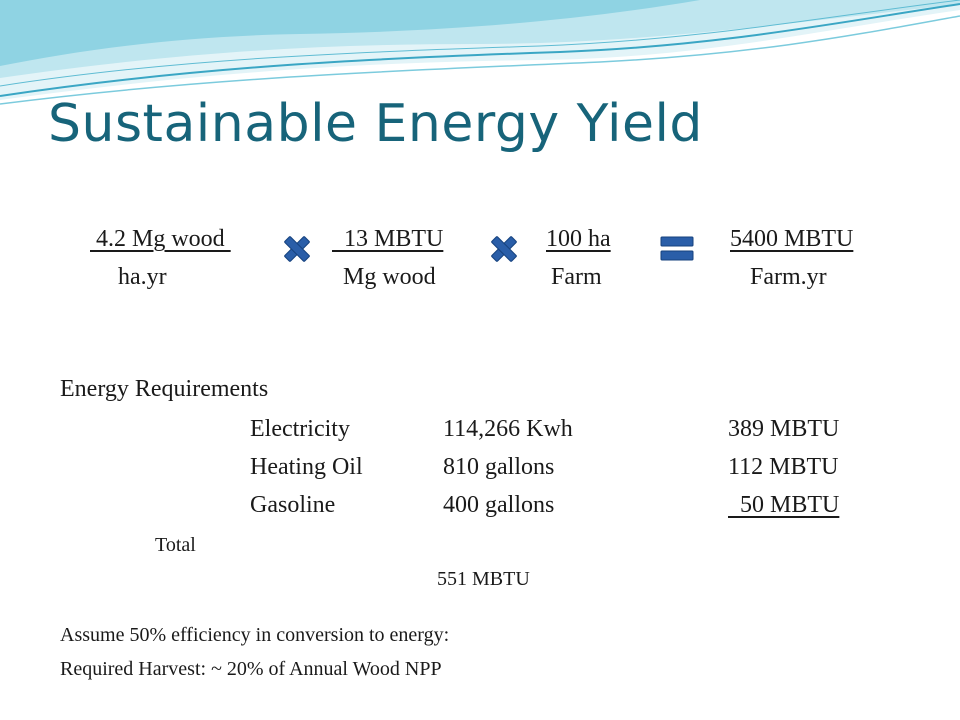  Describe the element at coordinates (164, 389) in the screenshot. I see `requirements-heading: Energy Requirements` at that location.